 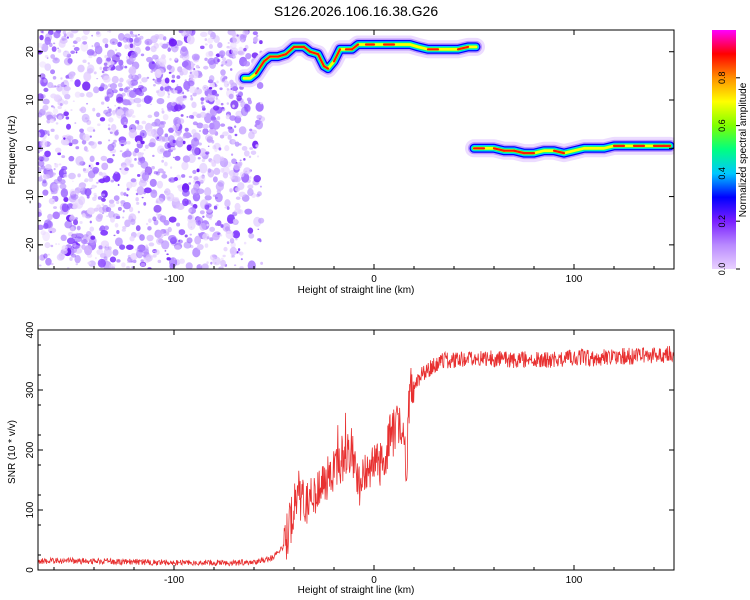 What do you see at coordinates (30, 244) in the screenshot?
I see `y-tick-label: -20` at bounding box center [30, 244].